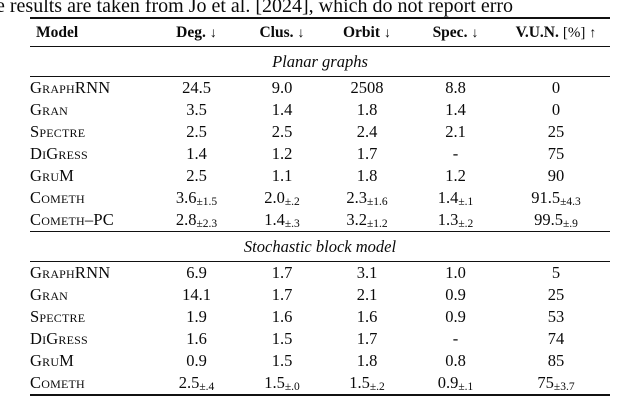 The height and width of the screenshot is (408, 640). I want to click on metric-value: 14.1, so click(196, 295).